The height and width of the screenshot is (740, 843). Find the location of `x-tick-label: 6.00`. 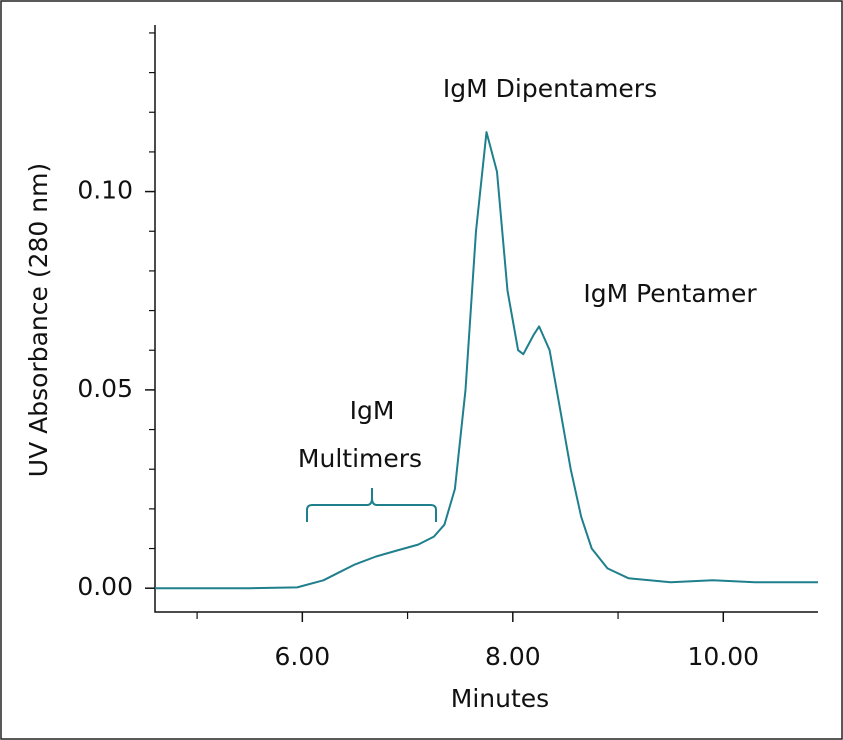

x-tick-label: 6.00 is located at coordinates (302, 656).